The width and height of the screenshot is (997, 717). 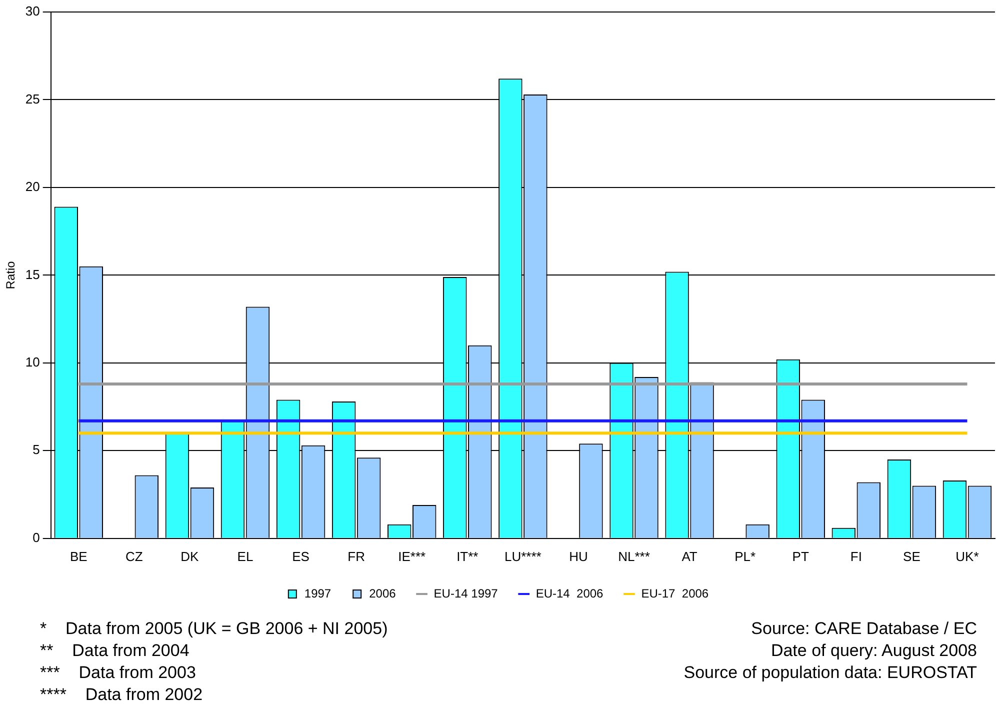 What do you see at coordinates (122, 695) in the screenshot?
I see `text: **** Data from 2002` at bounding box center [122, 695].